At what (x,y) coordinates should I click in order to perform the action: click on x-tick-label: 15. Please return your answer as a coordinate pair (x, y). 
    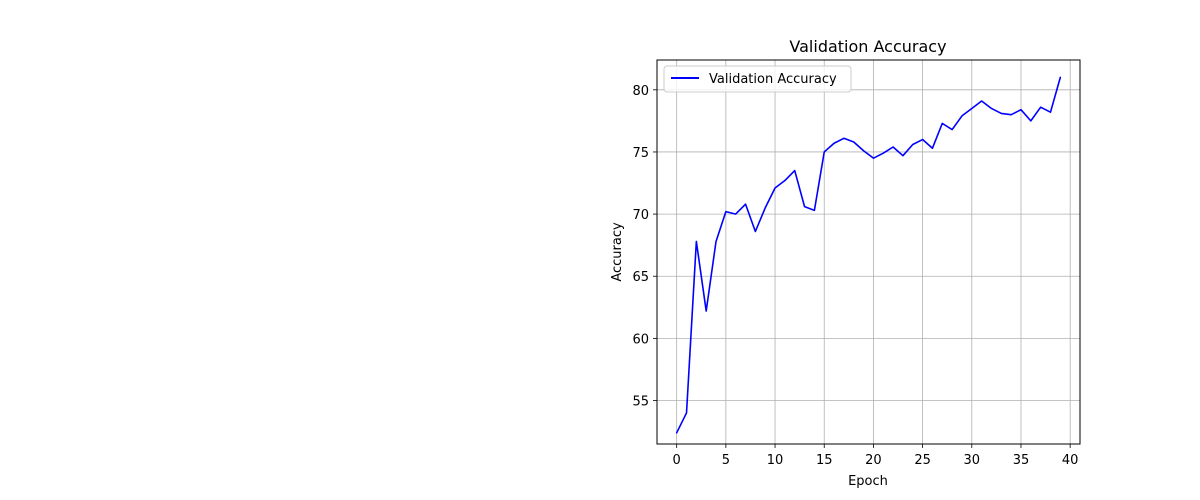
    Looking at the image, I should click on (824, 460).